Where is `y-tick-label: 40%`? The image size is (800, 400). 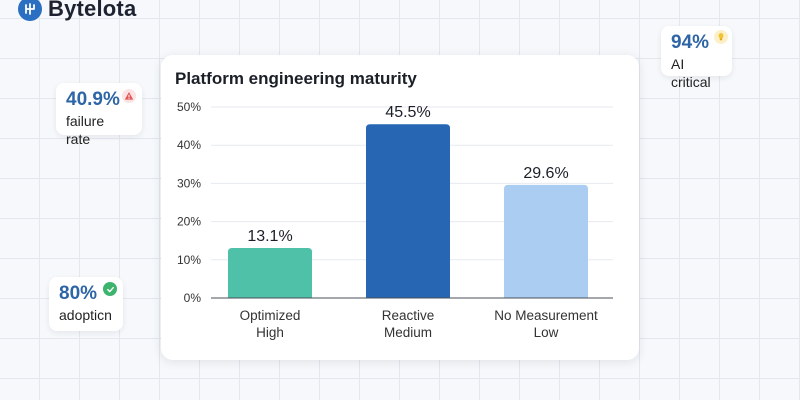
y-tick-label: 40% is located at coordinates (189, 145).